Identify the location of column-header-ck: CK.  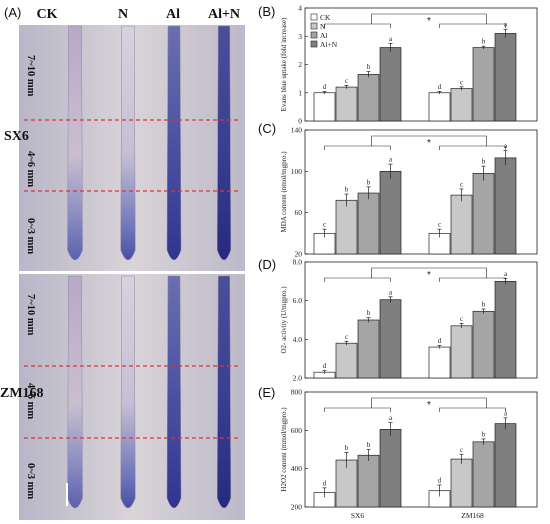
(47, 14).